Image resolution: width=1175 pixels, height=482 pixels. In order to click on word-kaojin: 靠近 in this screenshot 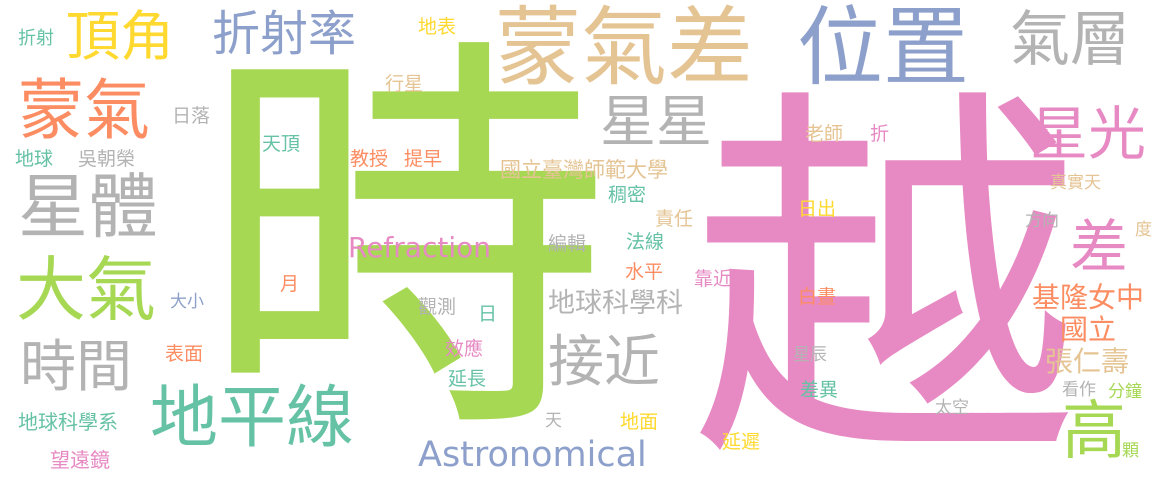, I will do `click(713, 279)`.